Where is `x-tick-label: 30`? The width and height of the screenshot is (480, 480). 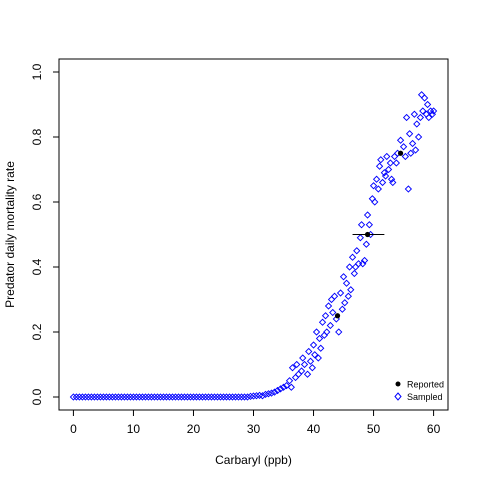 x-tick-label: 30 is located at coordinates (254, 429).